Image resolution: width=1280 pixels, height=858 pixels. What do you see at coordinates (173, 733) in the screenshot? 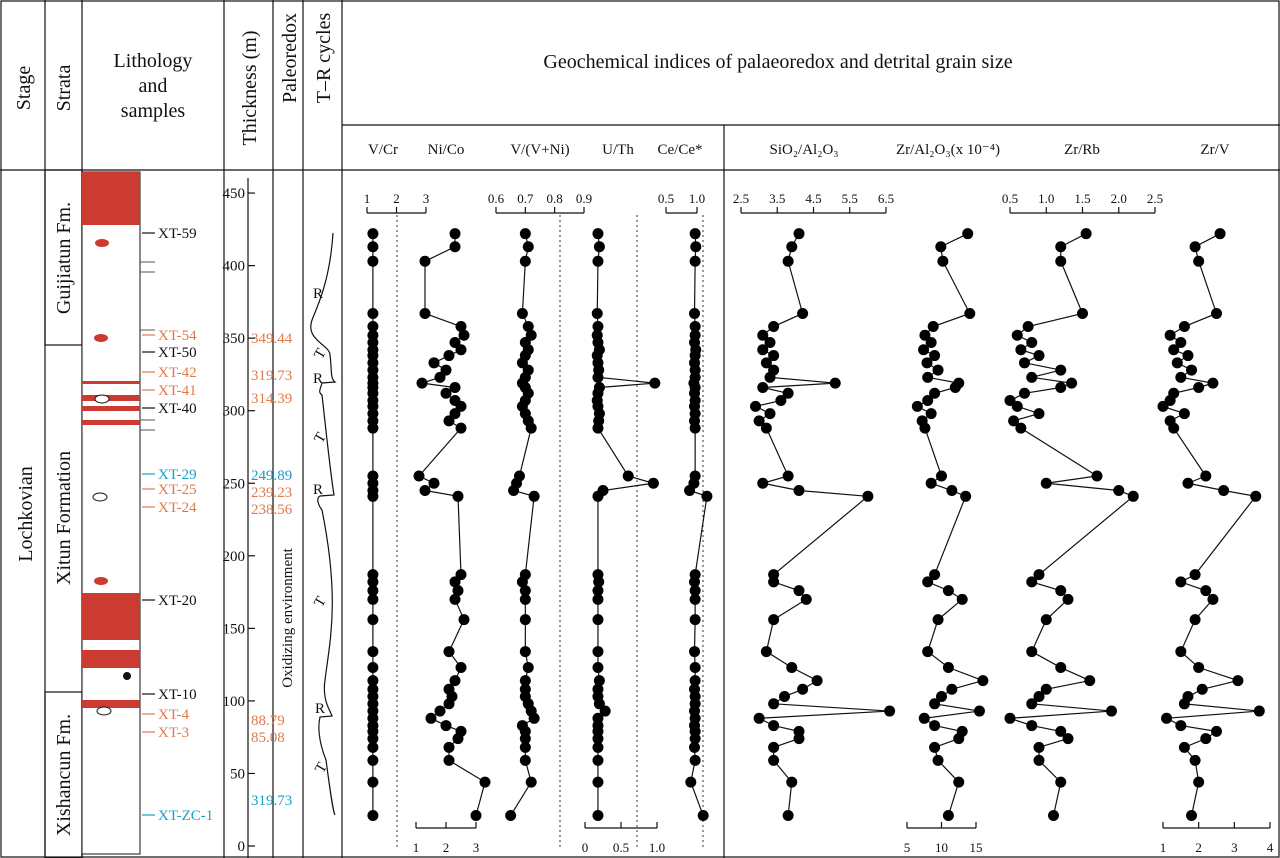
I see `sample-label: XT-3` at bounding box center [173, 733].